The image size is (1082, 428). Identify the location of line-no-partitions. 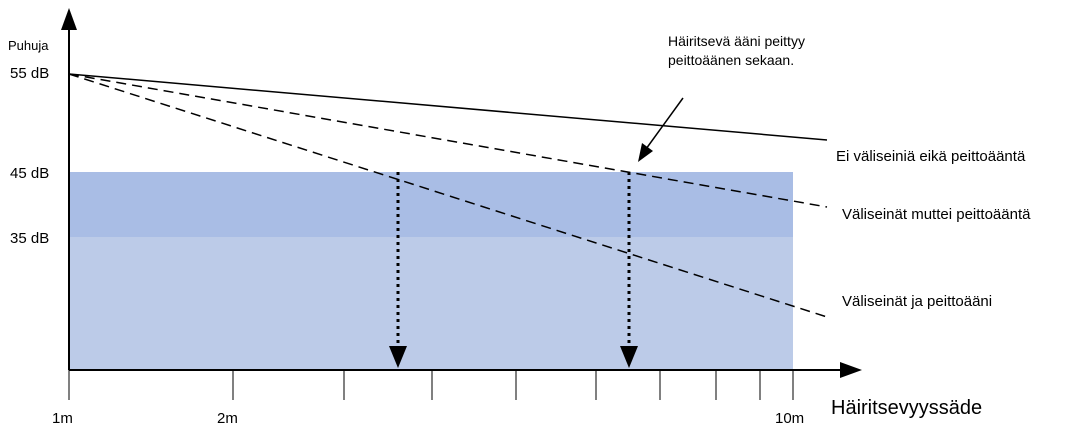
(448, 107).